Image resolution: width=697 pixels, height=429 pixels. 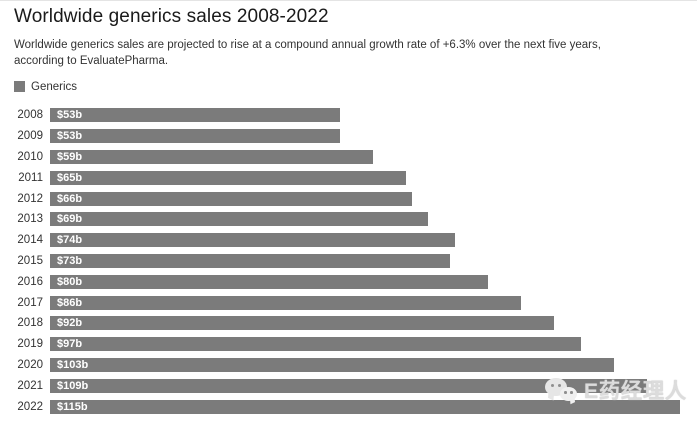 I want to click on bar-row: 2008 $53b, so click(x=348, y=115).